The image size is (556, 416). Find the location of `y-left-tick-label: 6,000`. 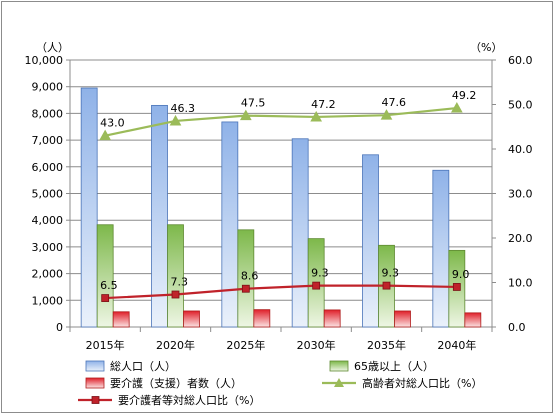

y-left-tick-label: 6,000 is located at coordinates (48, 167).